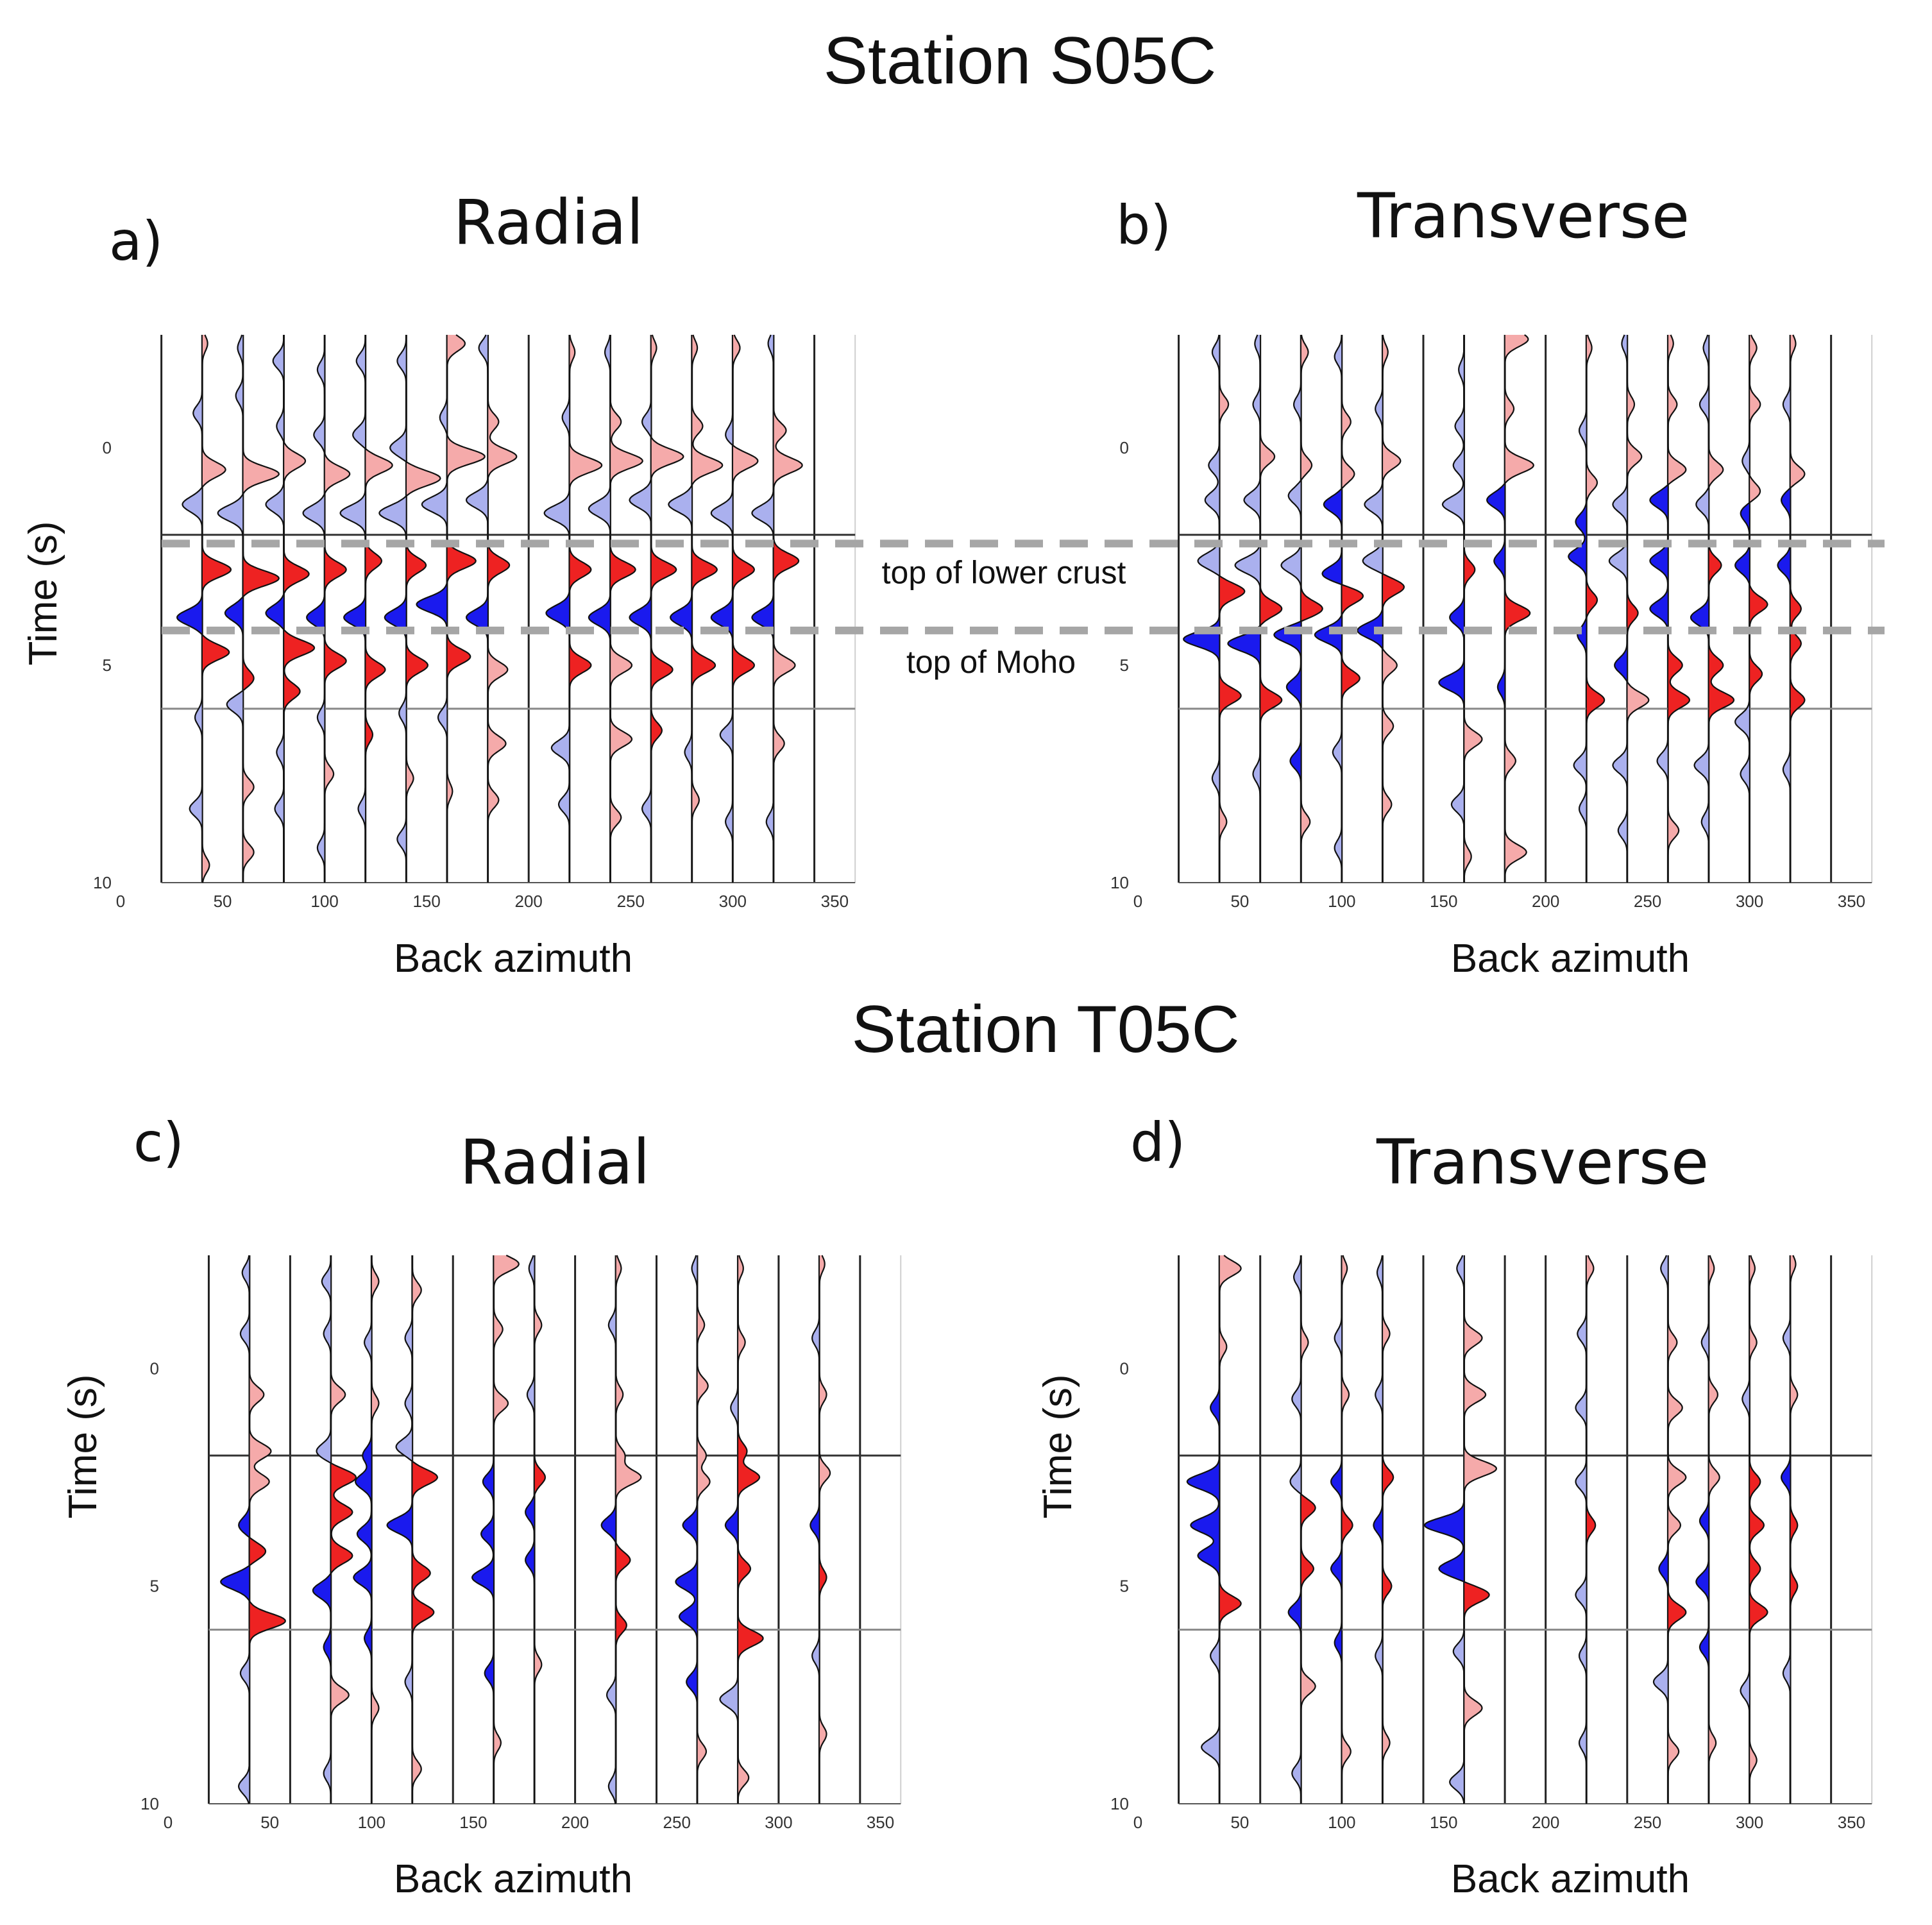  What do you see at coordinates (1749, 1822) in the screenshot?
I see `x-tick-label: 300` at bounding box center [1749, 1822].